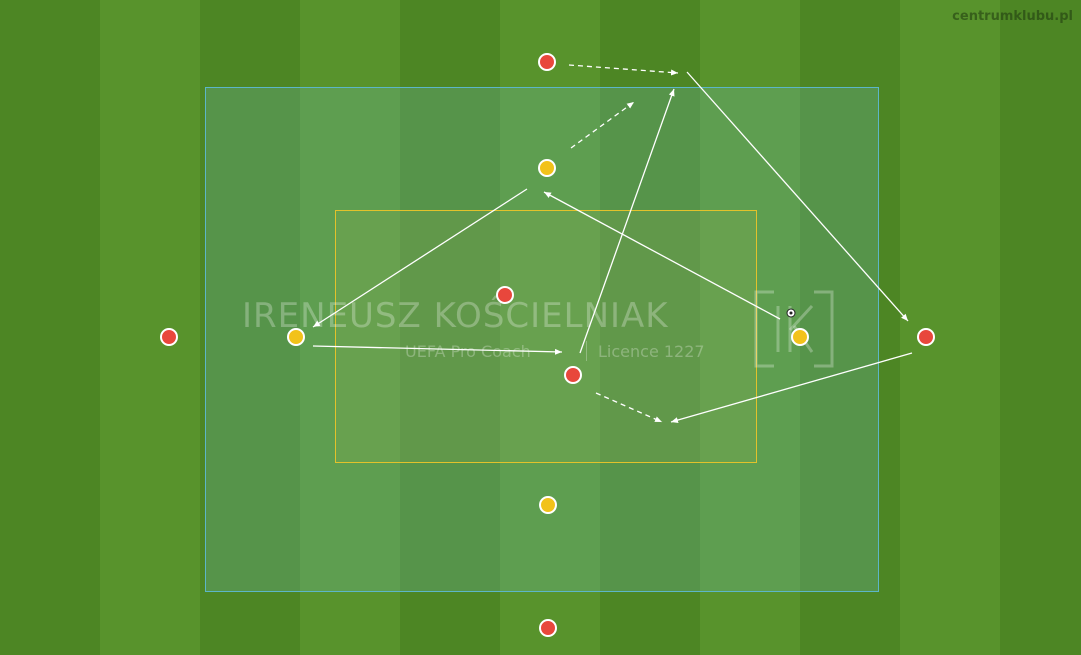 This screenshot has width=1081, height=655. Describe the element at coordinates (651, 351) in the screenshot. I see `watermark-licence: Licence 1227` at that location.